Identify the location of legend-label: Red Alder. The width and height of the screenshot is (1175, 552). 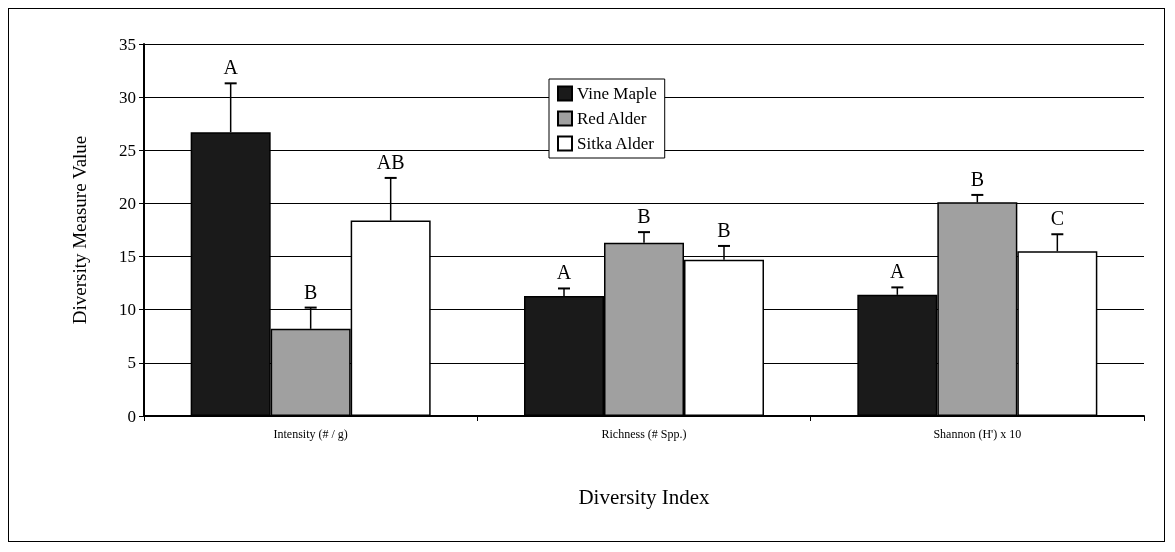
(612, 118).